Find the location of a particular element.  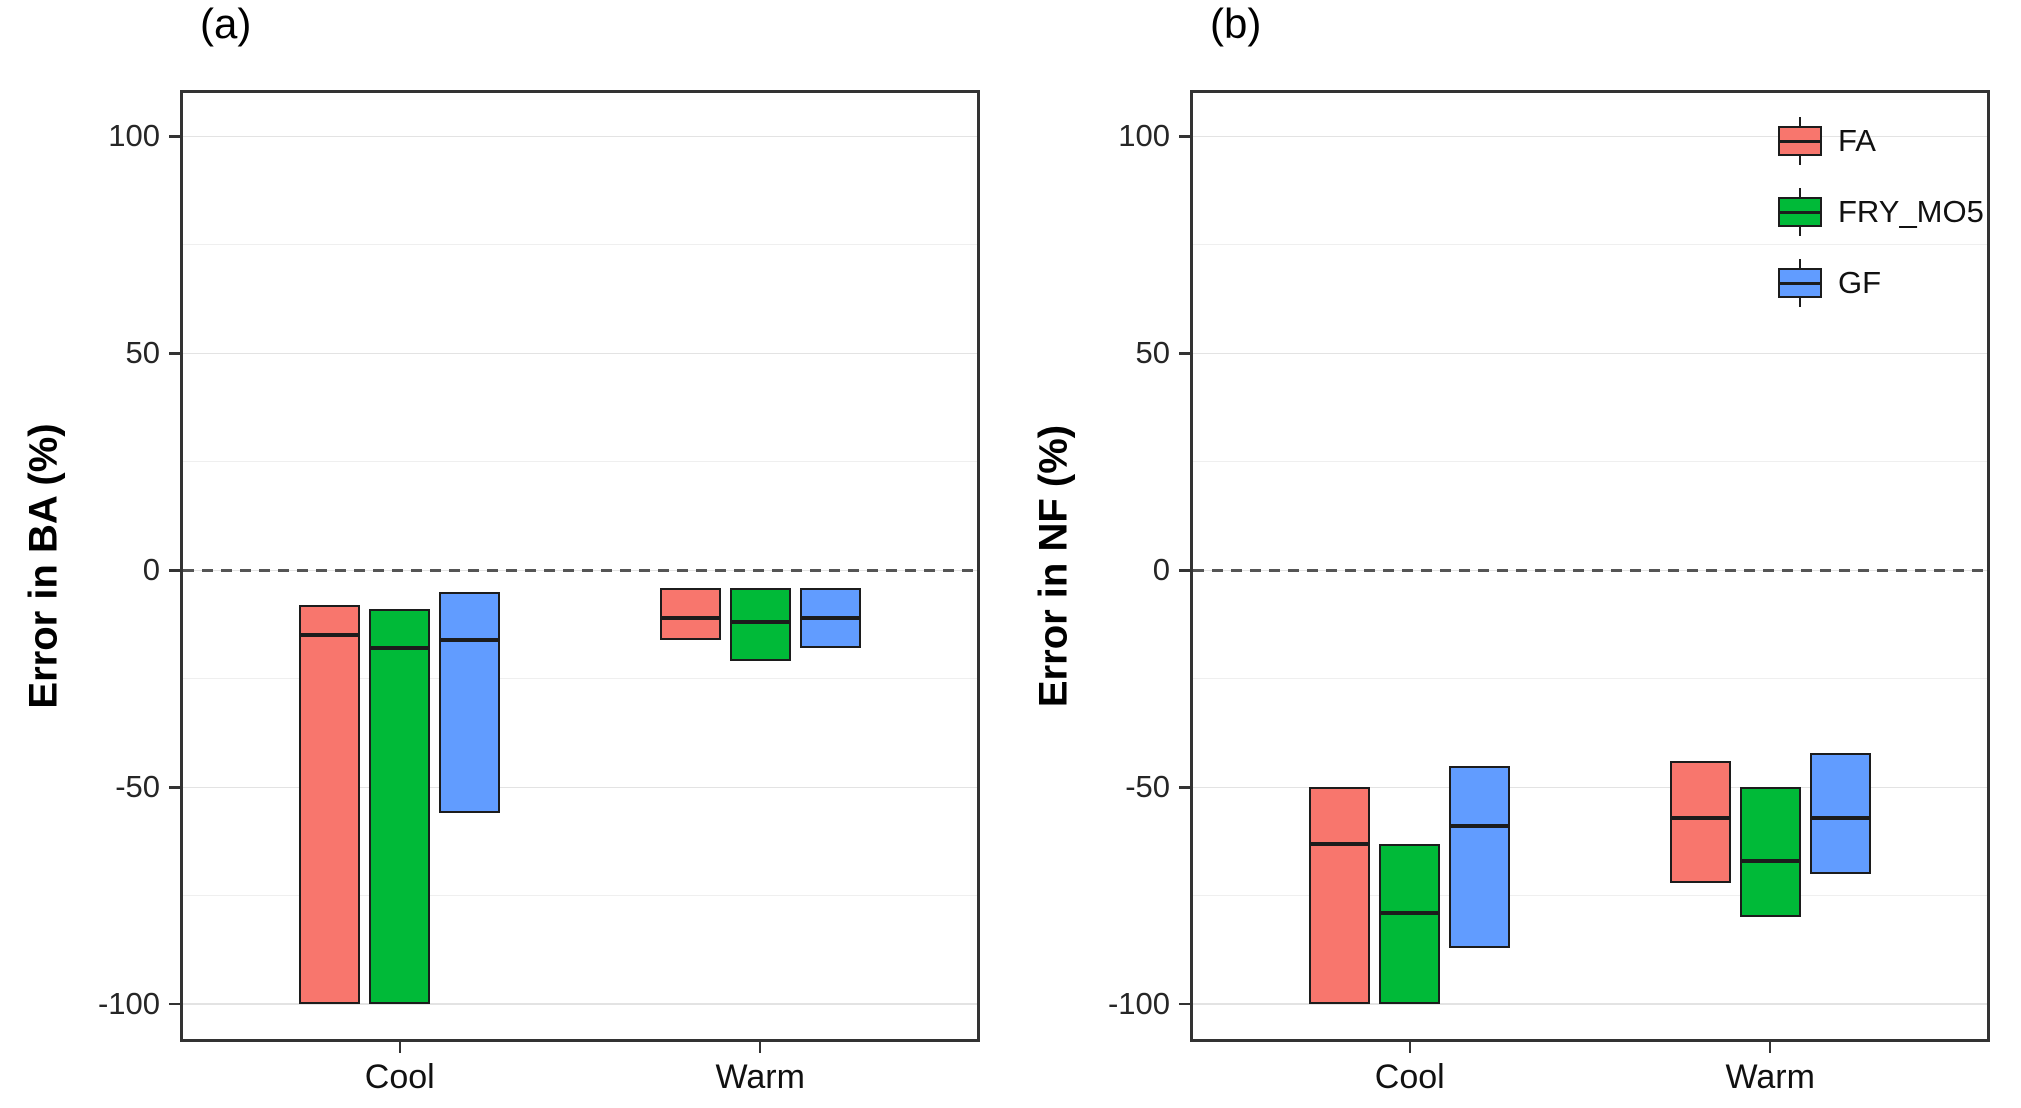

legend-label-FRY_MO5: FRY_MO5 is located at coordinates (1911, 211).